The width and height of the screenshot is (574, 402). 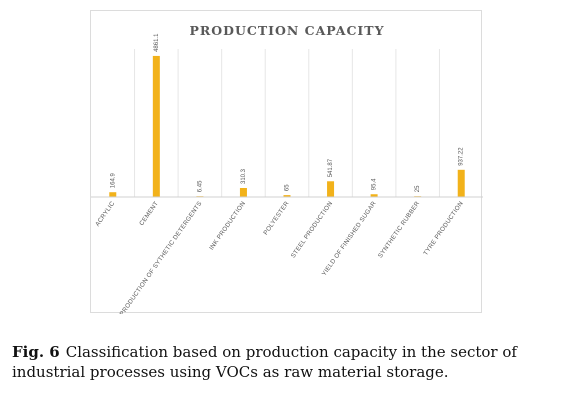 I want to click on data-label: 25, so click(x=418, y=188).